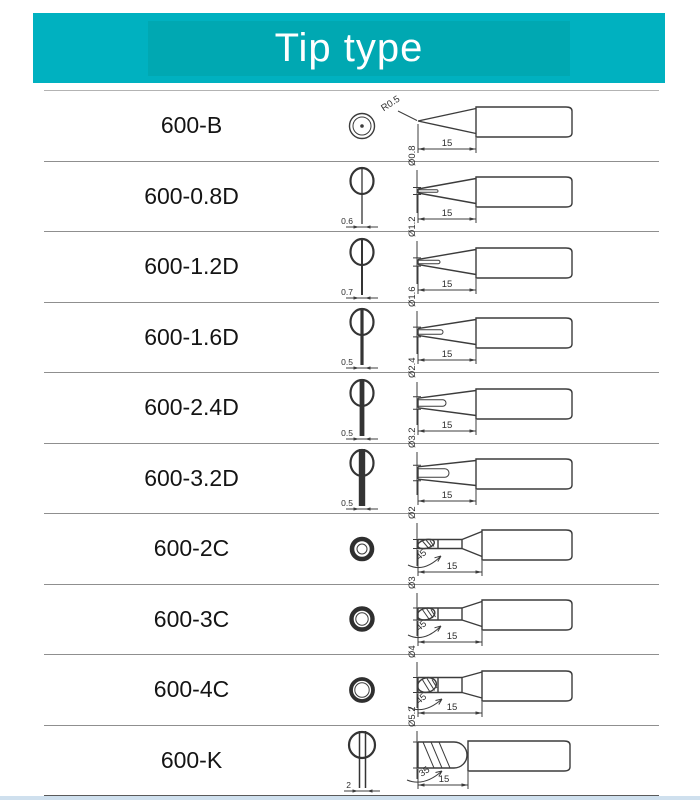 The image size is (700, 800). What do you see at coordinates (412, 367) in the screenshot?
I see `diameter-label: Ø2.4` at bounding box center [412, 367].